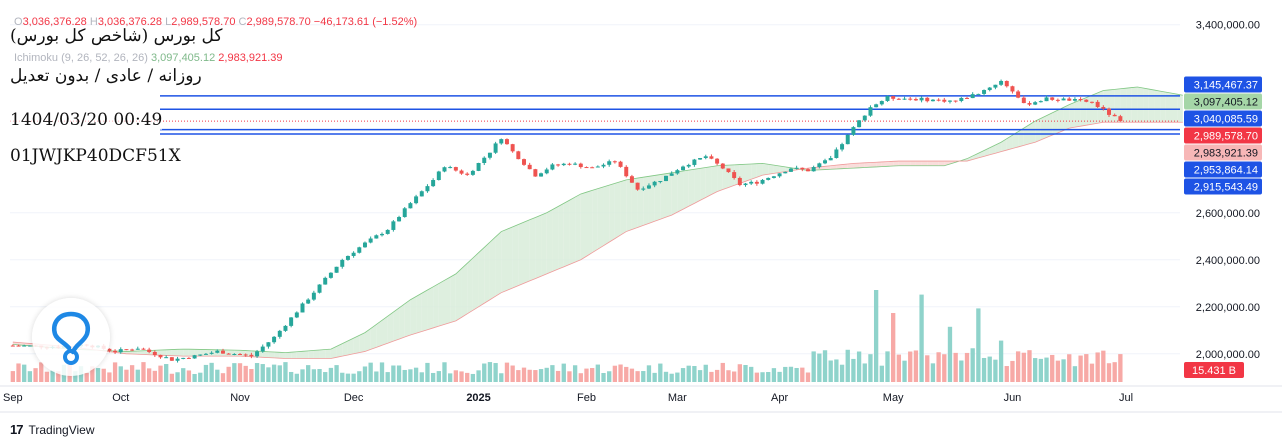  I want to click on tradingview-footer: 17 TradingView, so click(52, 429).